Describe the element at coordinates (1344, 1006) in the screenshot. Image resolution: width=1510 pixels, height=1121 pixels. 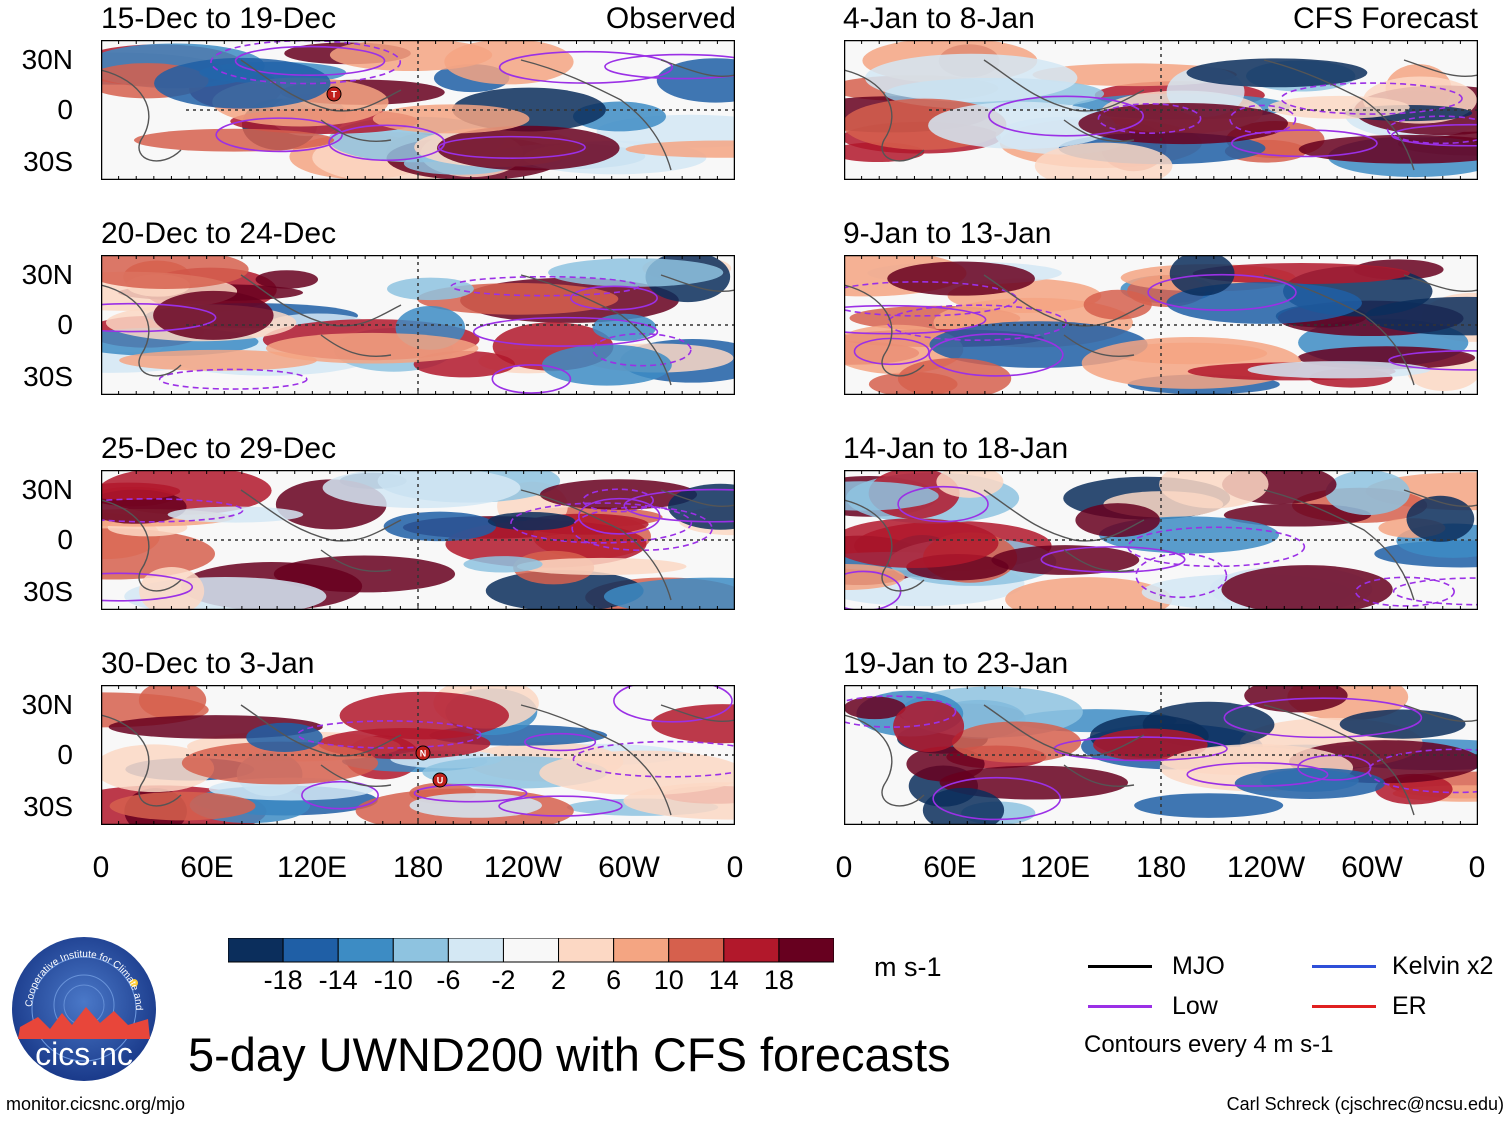
I see `er-legend-line` at that location.